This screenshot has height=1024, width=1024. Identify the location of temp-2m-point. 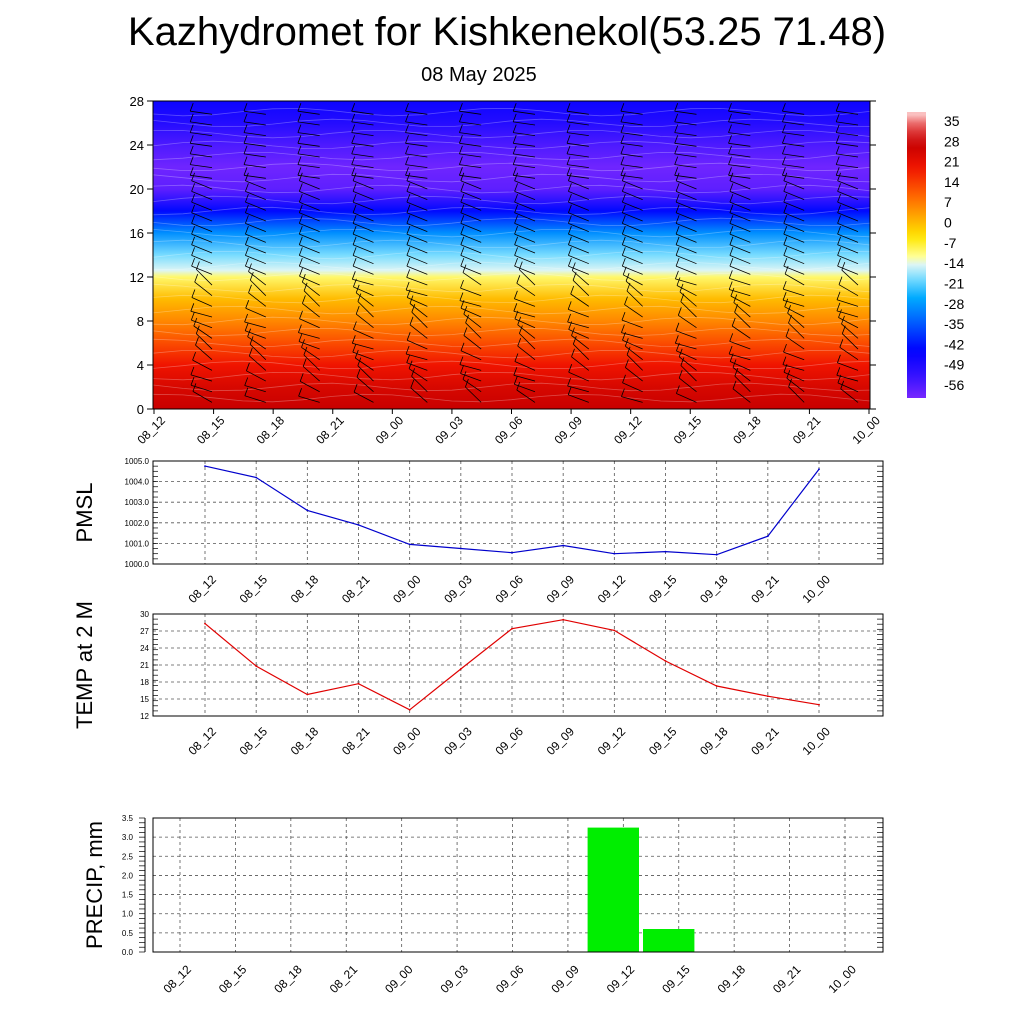
(819, 704).